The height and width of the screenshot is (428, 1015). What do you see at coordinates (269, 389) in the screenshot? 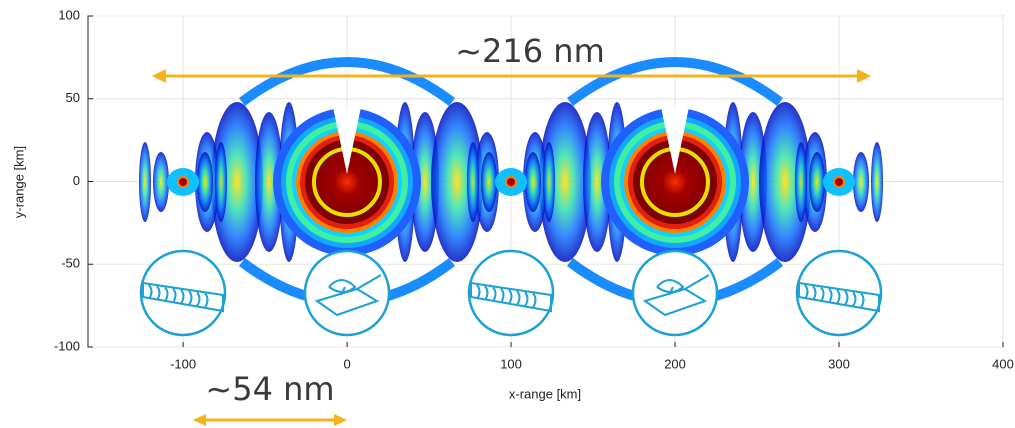
I see `annotation: ~54 nm` at bounding box center [269, 389].